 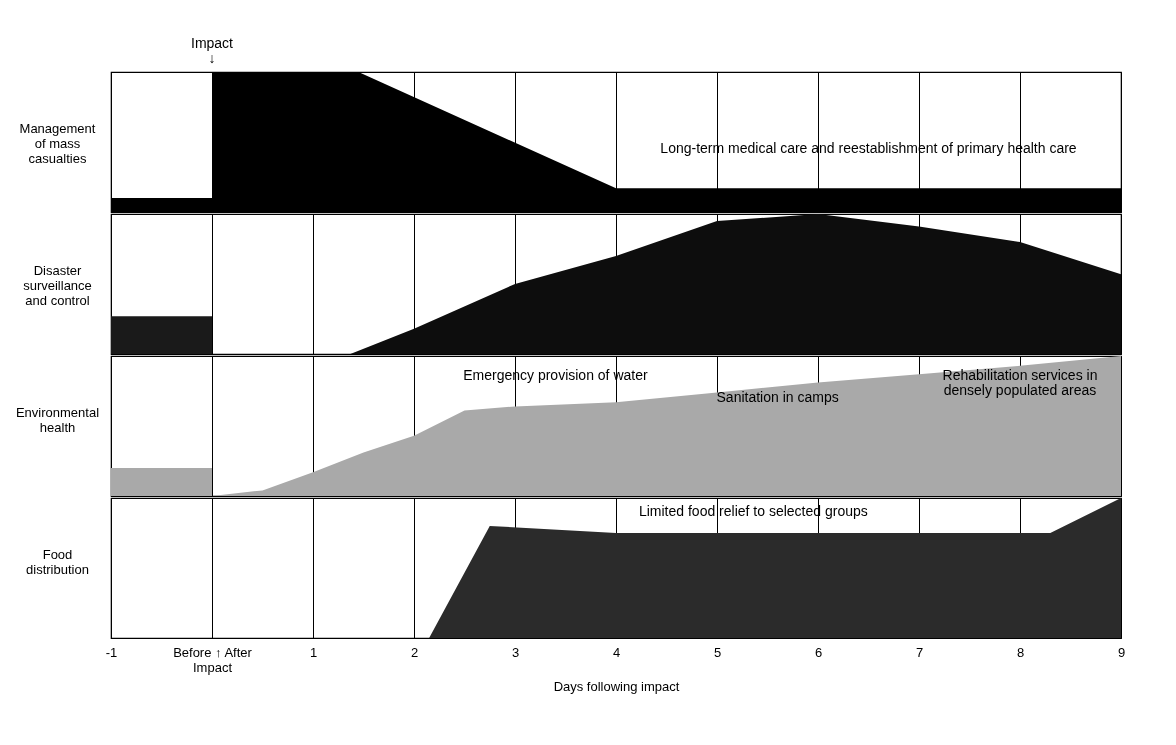 What do you see at coordinates (57, 419) in the screenshot?
I see `y-axis-title: Environmental health` at bounding box center [57, 419].